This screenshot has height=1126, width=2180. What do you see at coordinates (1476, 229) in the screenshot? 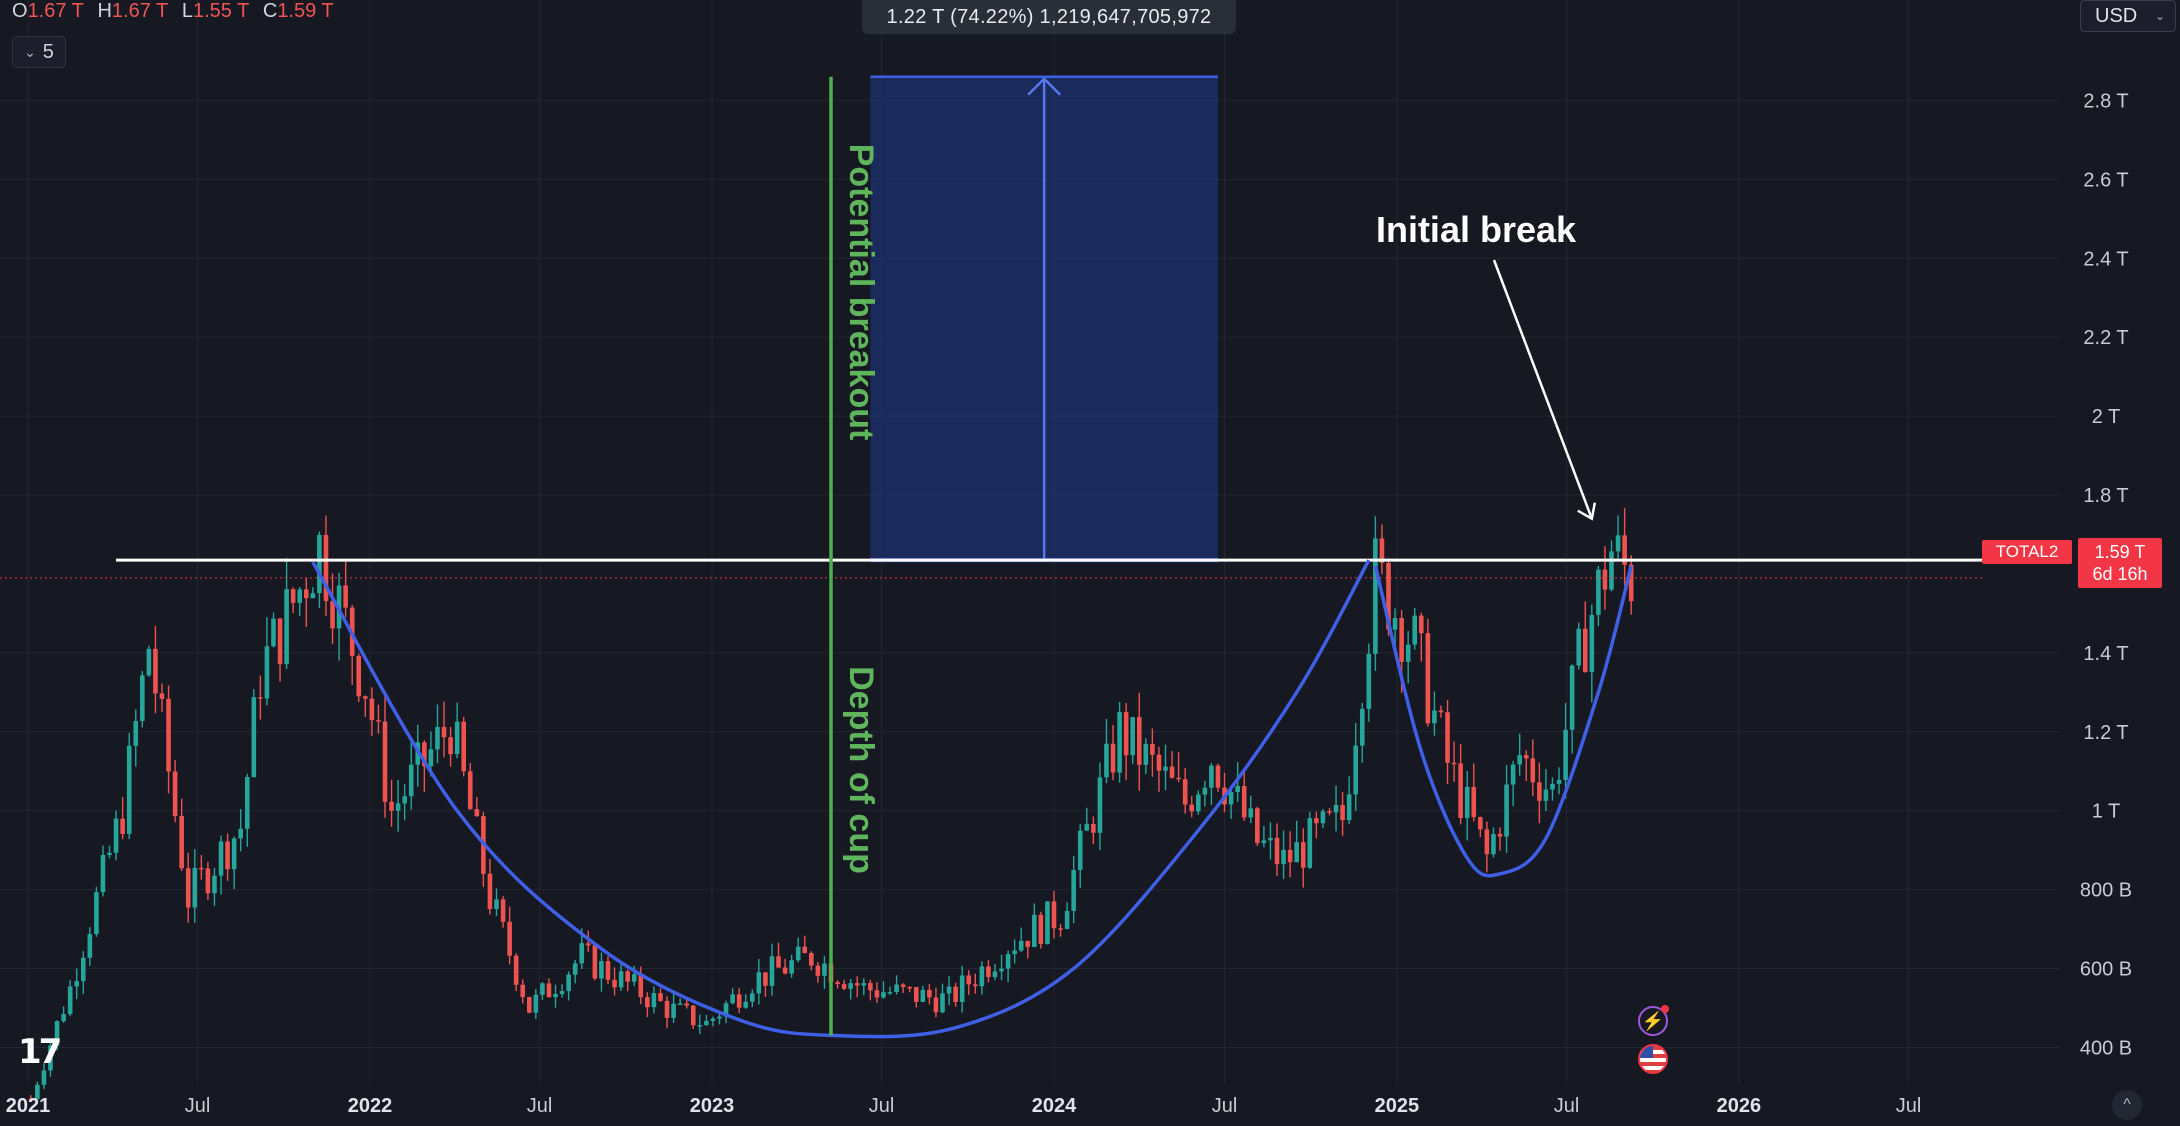
I see `initial-break-label: Initial break` at bounding box center [1476, 229].